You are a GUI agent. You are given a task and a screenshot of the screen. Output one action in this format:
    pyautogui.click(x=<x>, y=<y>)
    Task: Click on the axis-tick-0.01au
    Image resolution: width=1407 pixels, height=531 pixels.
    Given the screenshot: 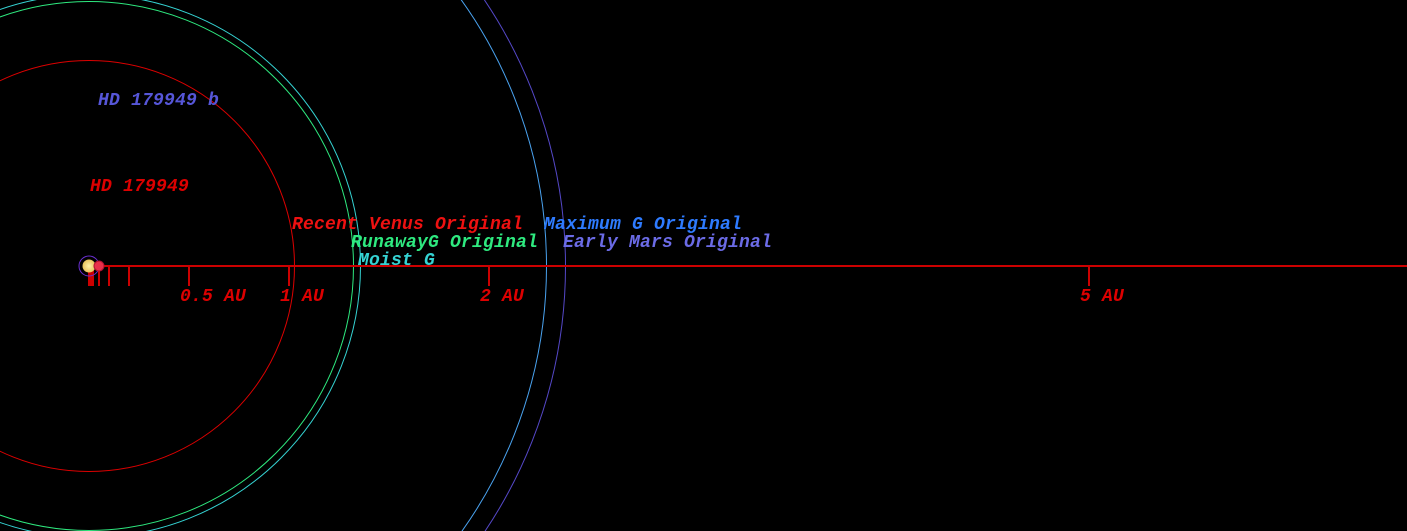 What is the action you would take?
    pyautogui.click(x=91, y=276)
    